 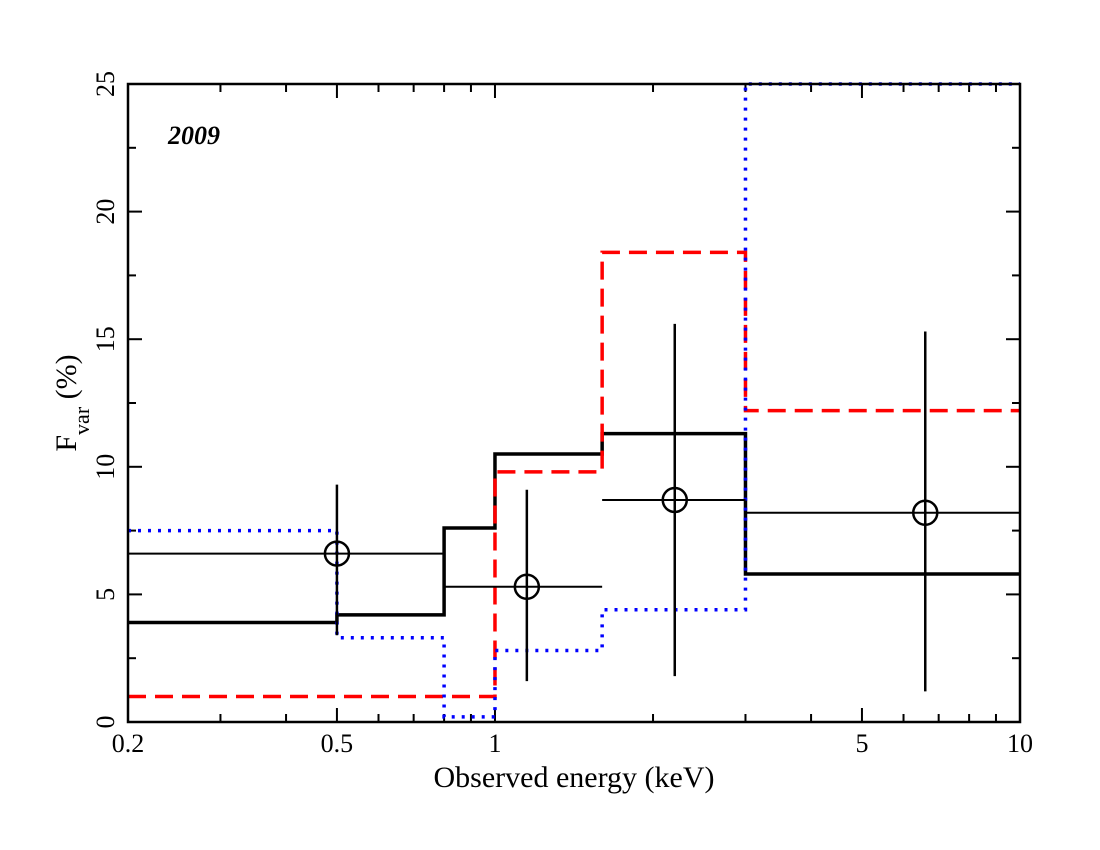 I want to click on x-tick-label: 10, so click(x=1020, y=743).